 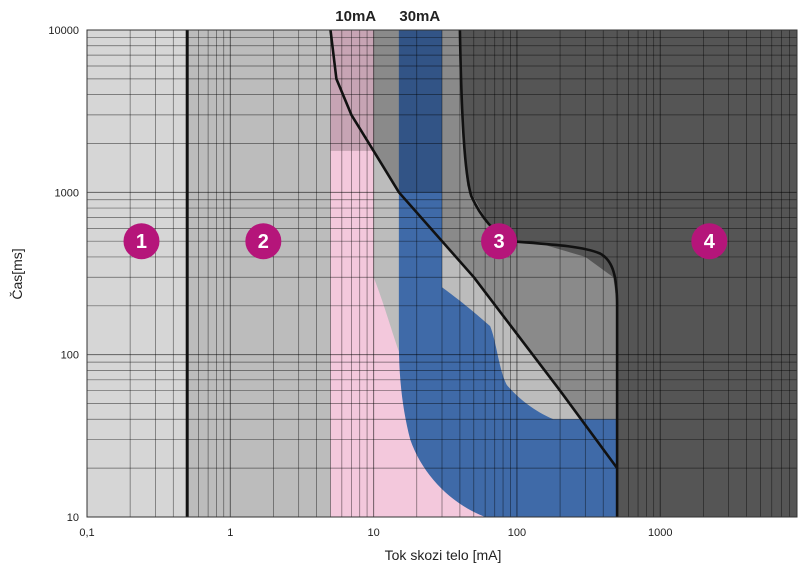 I want to click on zone-marker: 3, so click(x=499, y=241).